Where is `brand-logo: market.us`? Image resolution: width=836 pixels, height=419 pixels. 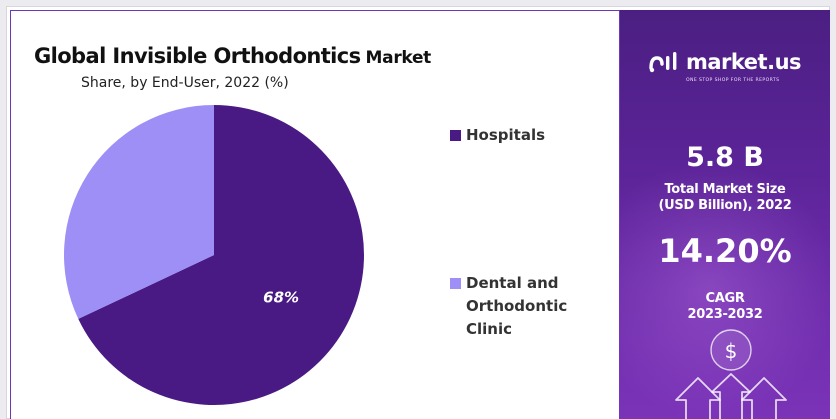 brand-logo: market.us is located at coordinates (725, 62).